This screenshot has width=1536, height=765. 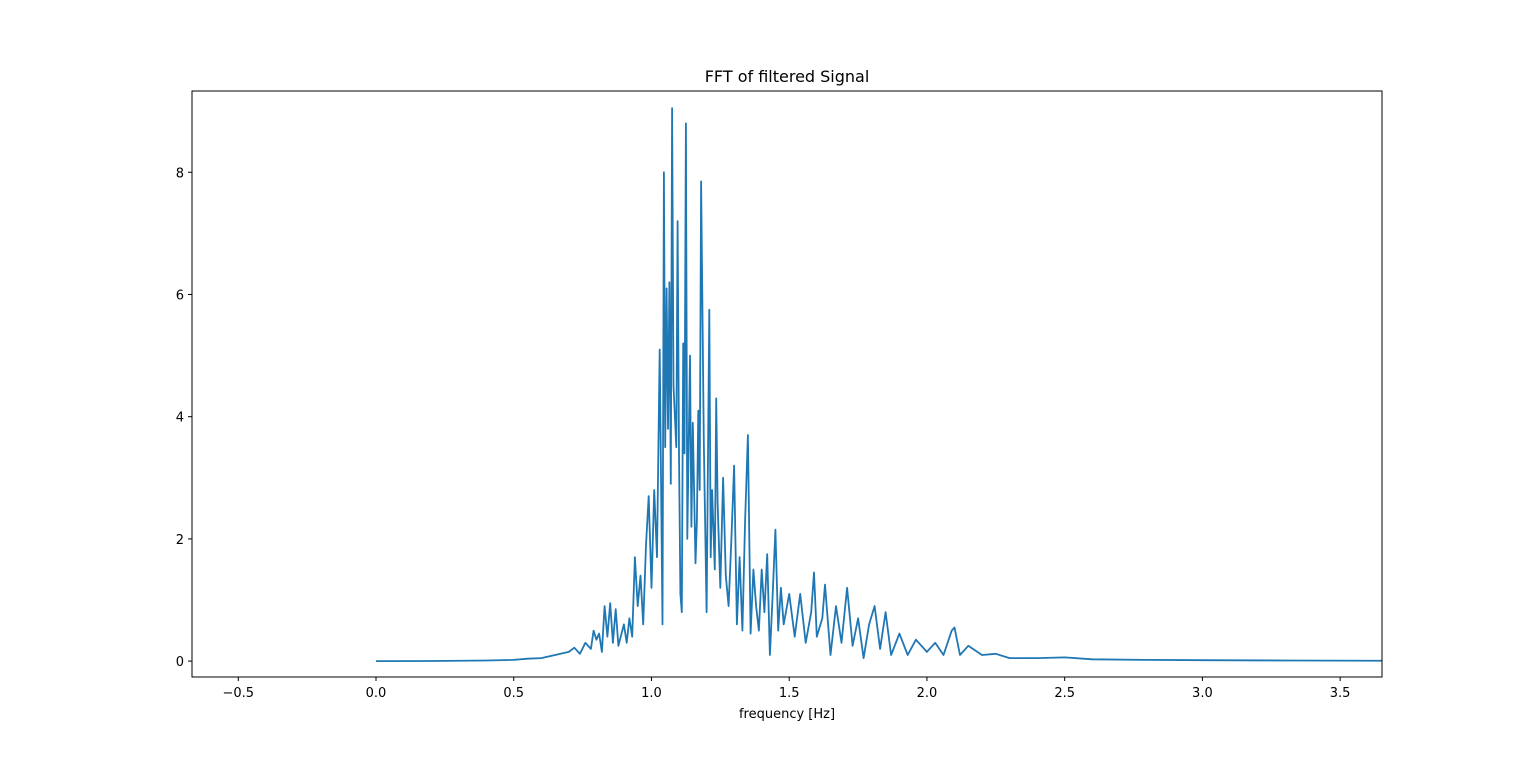 I want to click on x-tick-label: 2.0, so click(x=927, y=693).